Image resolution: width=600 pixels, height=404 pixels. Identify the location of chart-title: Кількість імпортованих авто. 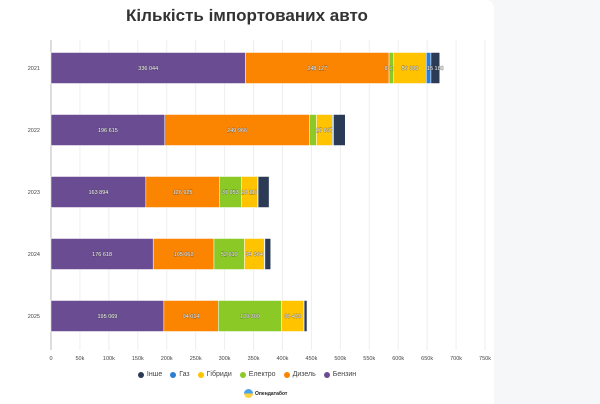
(247, 15).